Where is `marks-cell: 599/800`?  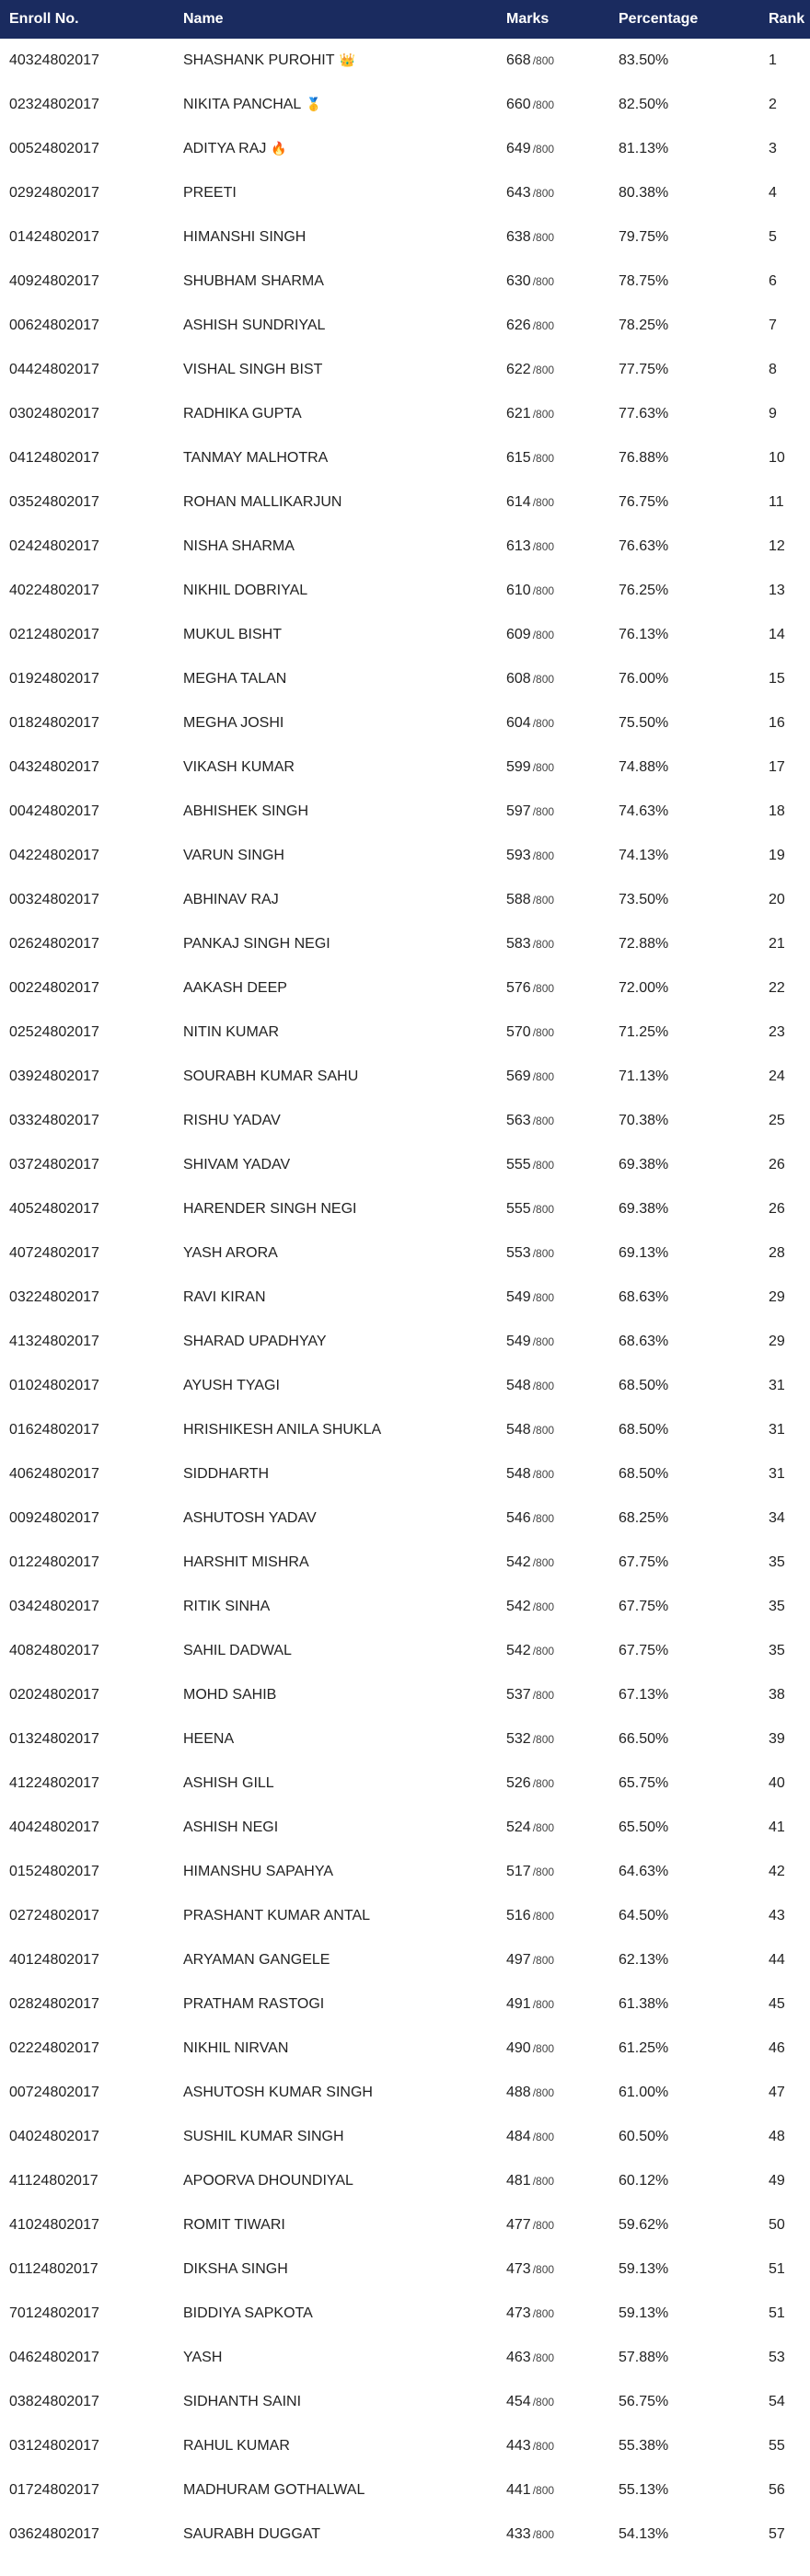 marks-cell: 599/800 is located at coordinates (562, 767).